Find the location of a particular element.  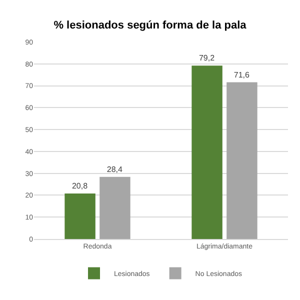

data-label: 79,2 is located at coordinates (207, 58).